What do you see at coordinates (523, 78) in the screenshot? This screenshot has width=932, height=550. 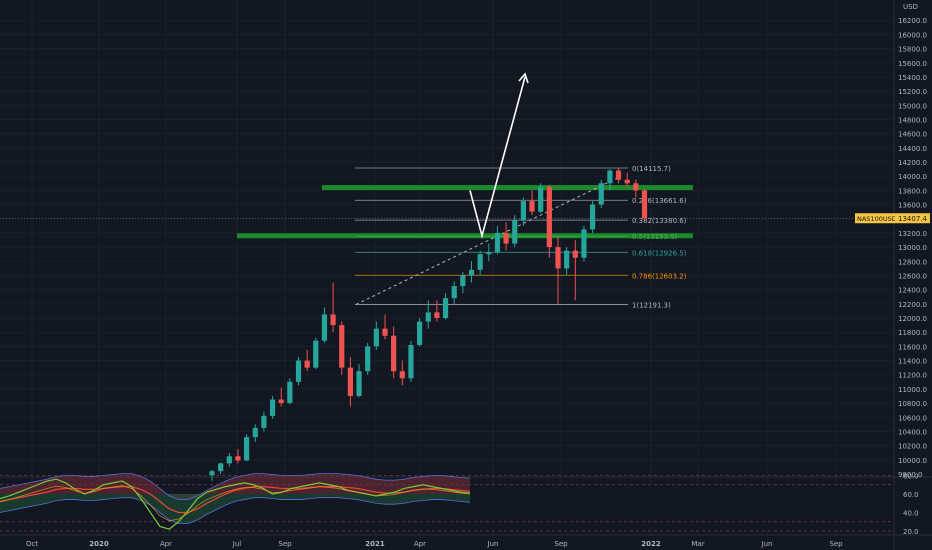 I see `arrow-head` at bounding box center [523, 78].